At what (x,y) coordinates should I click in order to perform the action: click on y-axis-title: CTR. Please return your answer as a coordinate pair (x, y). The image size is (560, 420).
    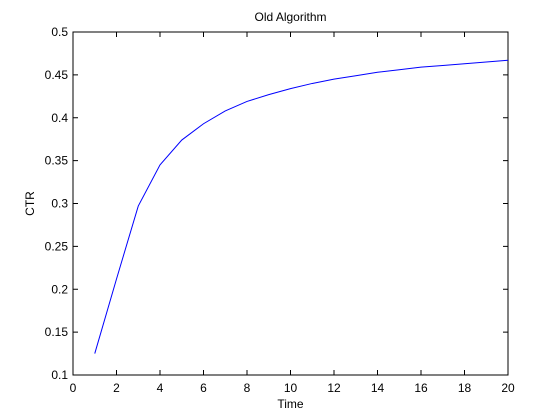
    Looking at the image, I should click on (30, 203).